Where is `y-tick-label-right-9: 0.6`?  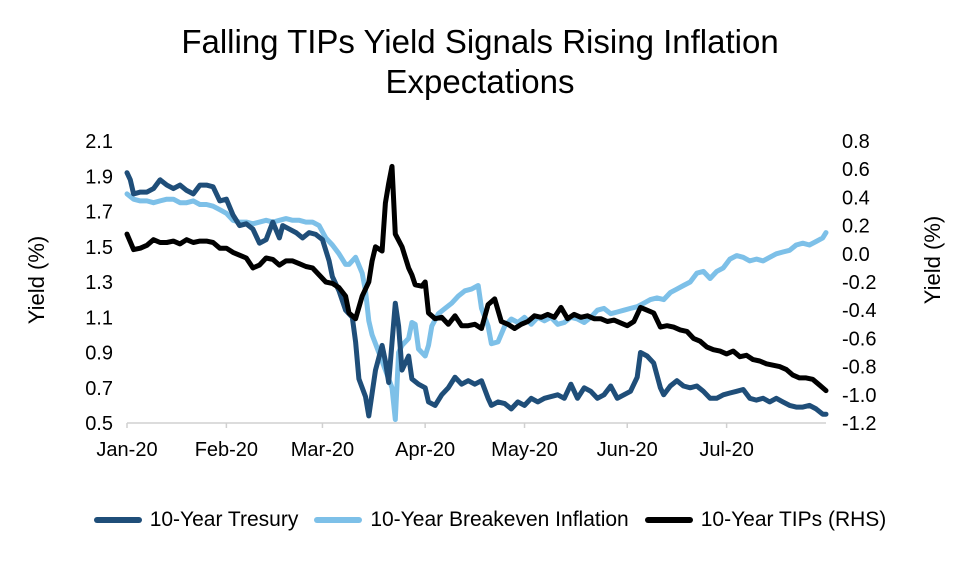
y-tick-label-right-9: 0.6 is located at coordinates (856, 170).